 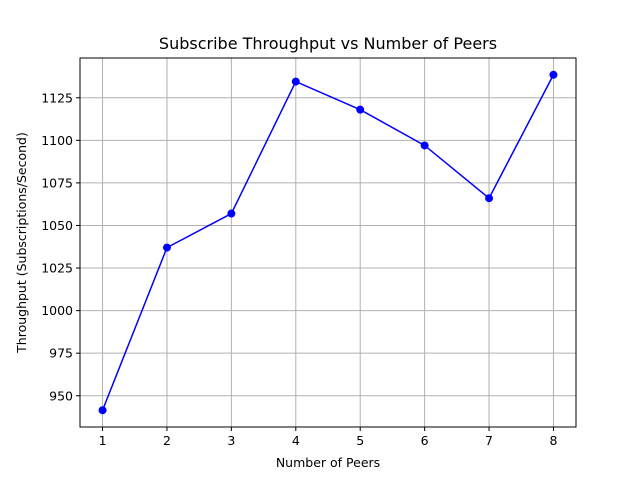 I want to click on x-axis-label: Number of Peers, so click(x=328, y=462).